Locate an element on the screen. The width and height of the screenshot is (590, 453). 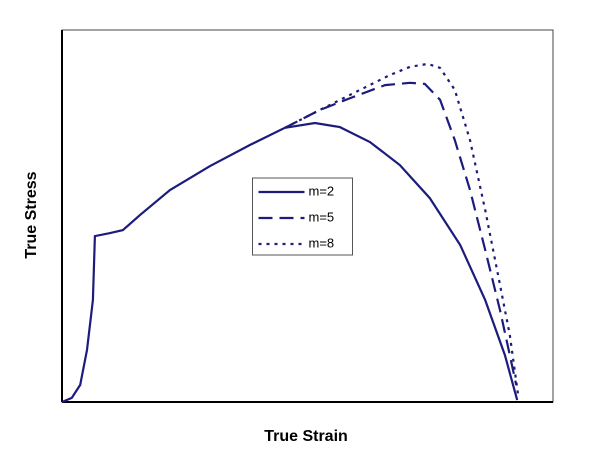
legend-label: m=2 is located at coordinates (322, 190).